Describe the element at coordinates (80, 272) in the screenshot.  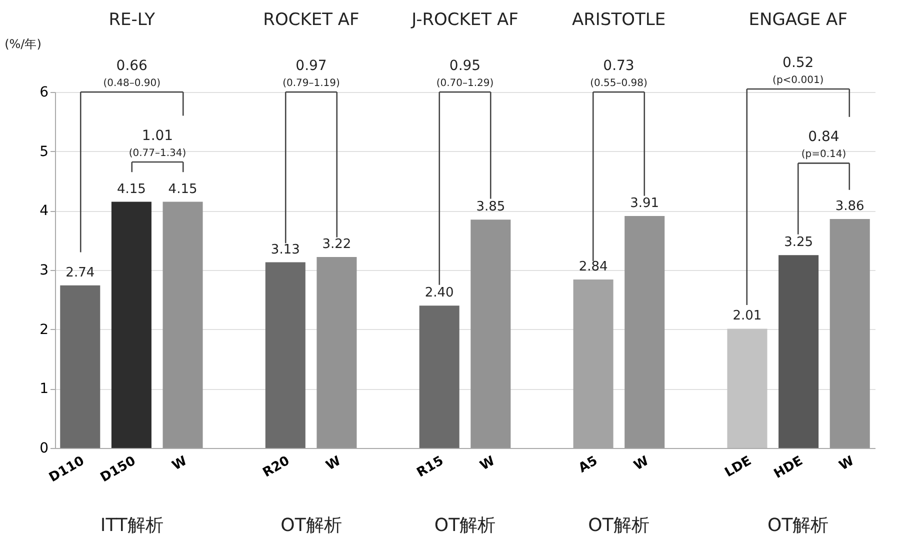
I see `data-label: 2.74` at that location.